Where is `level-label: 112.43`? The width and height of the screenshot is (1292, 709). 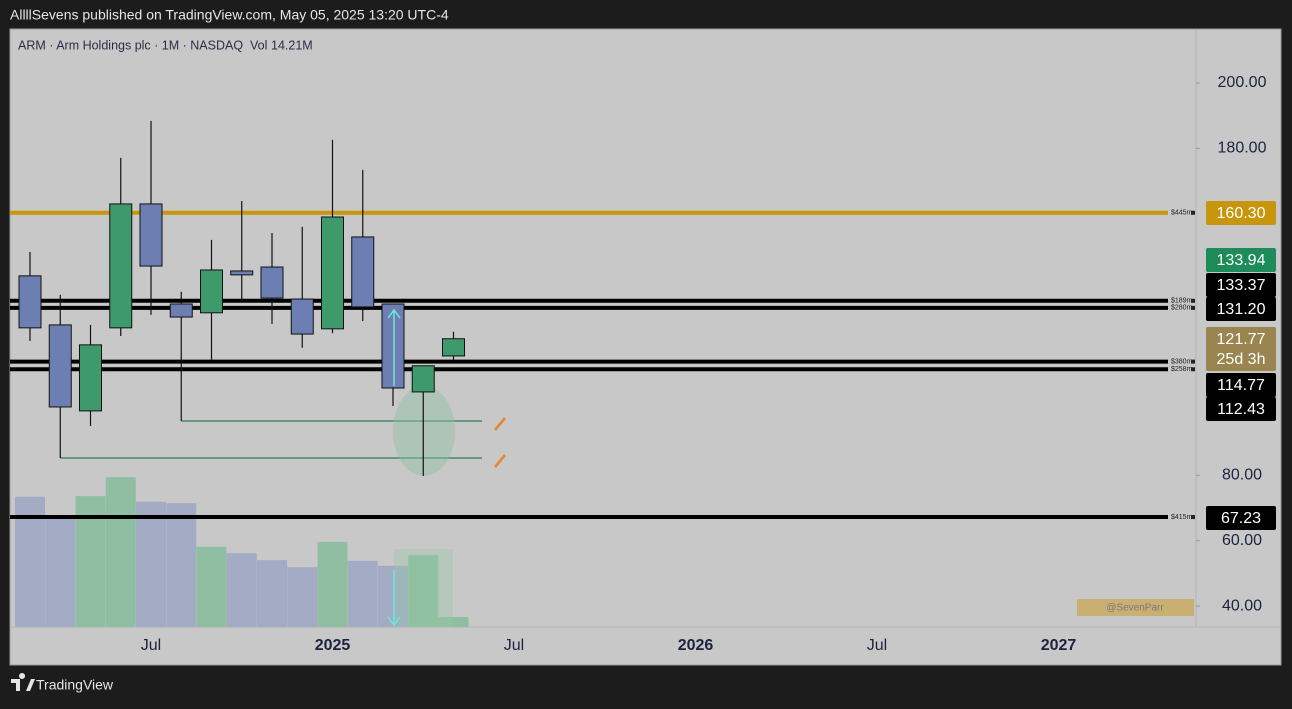 level-label: 112.43 is located at coordinates (1241, 409).